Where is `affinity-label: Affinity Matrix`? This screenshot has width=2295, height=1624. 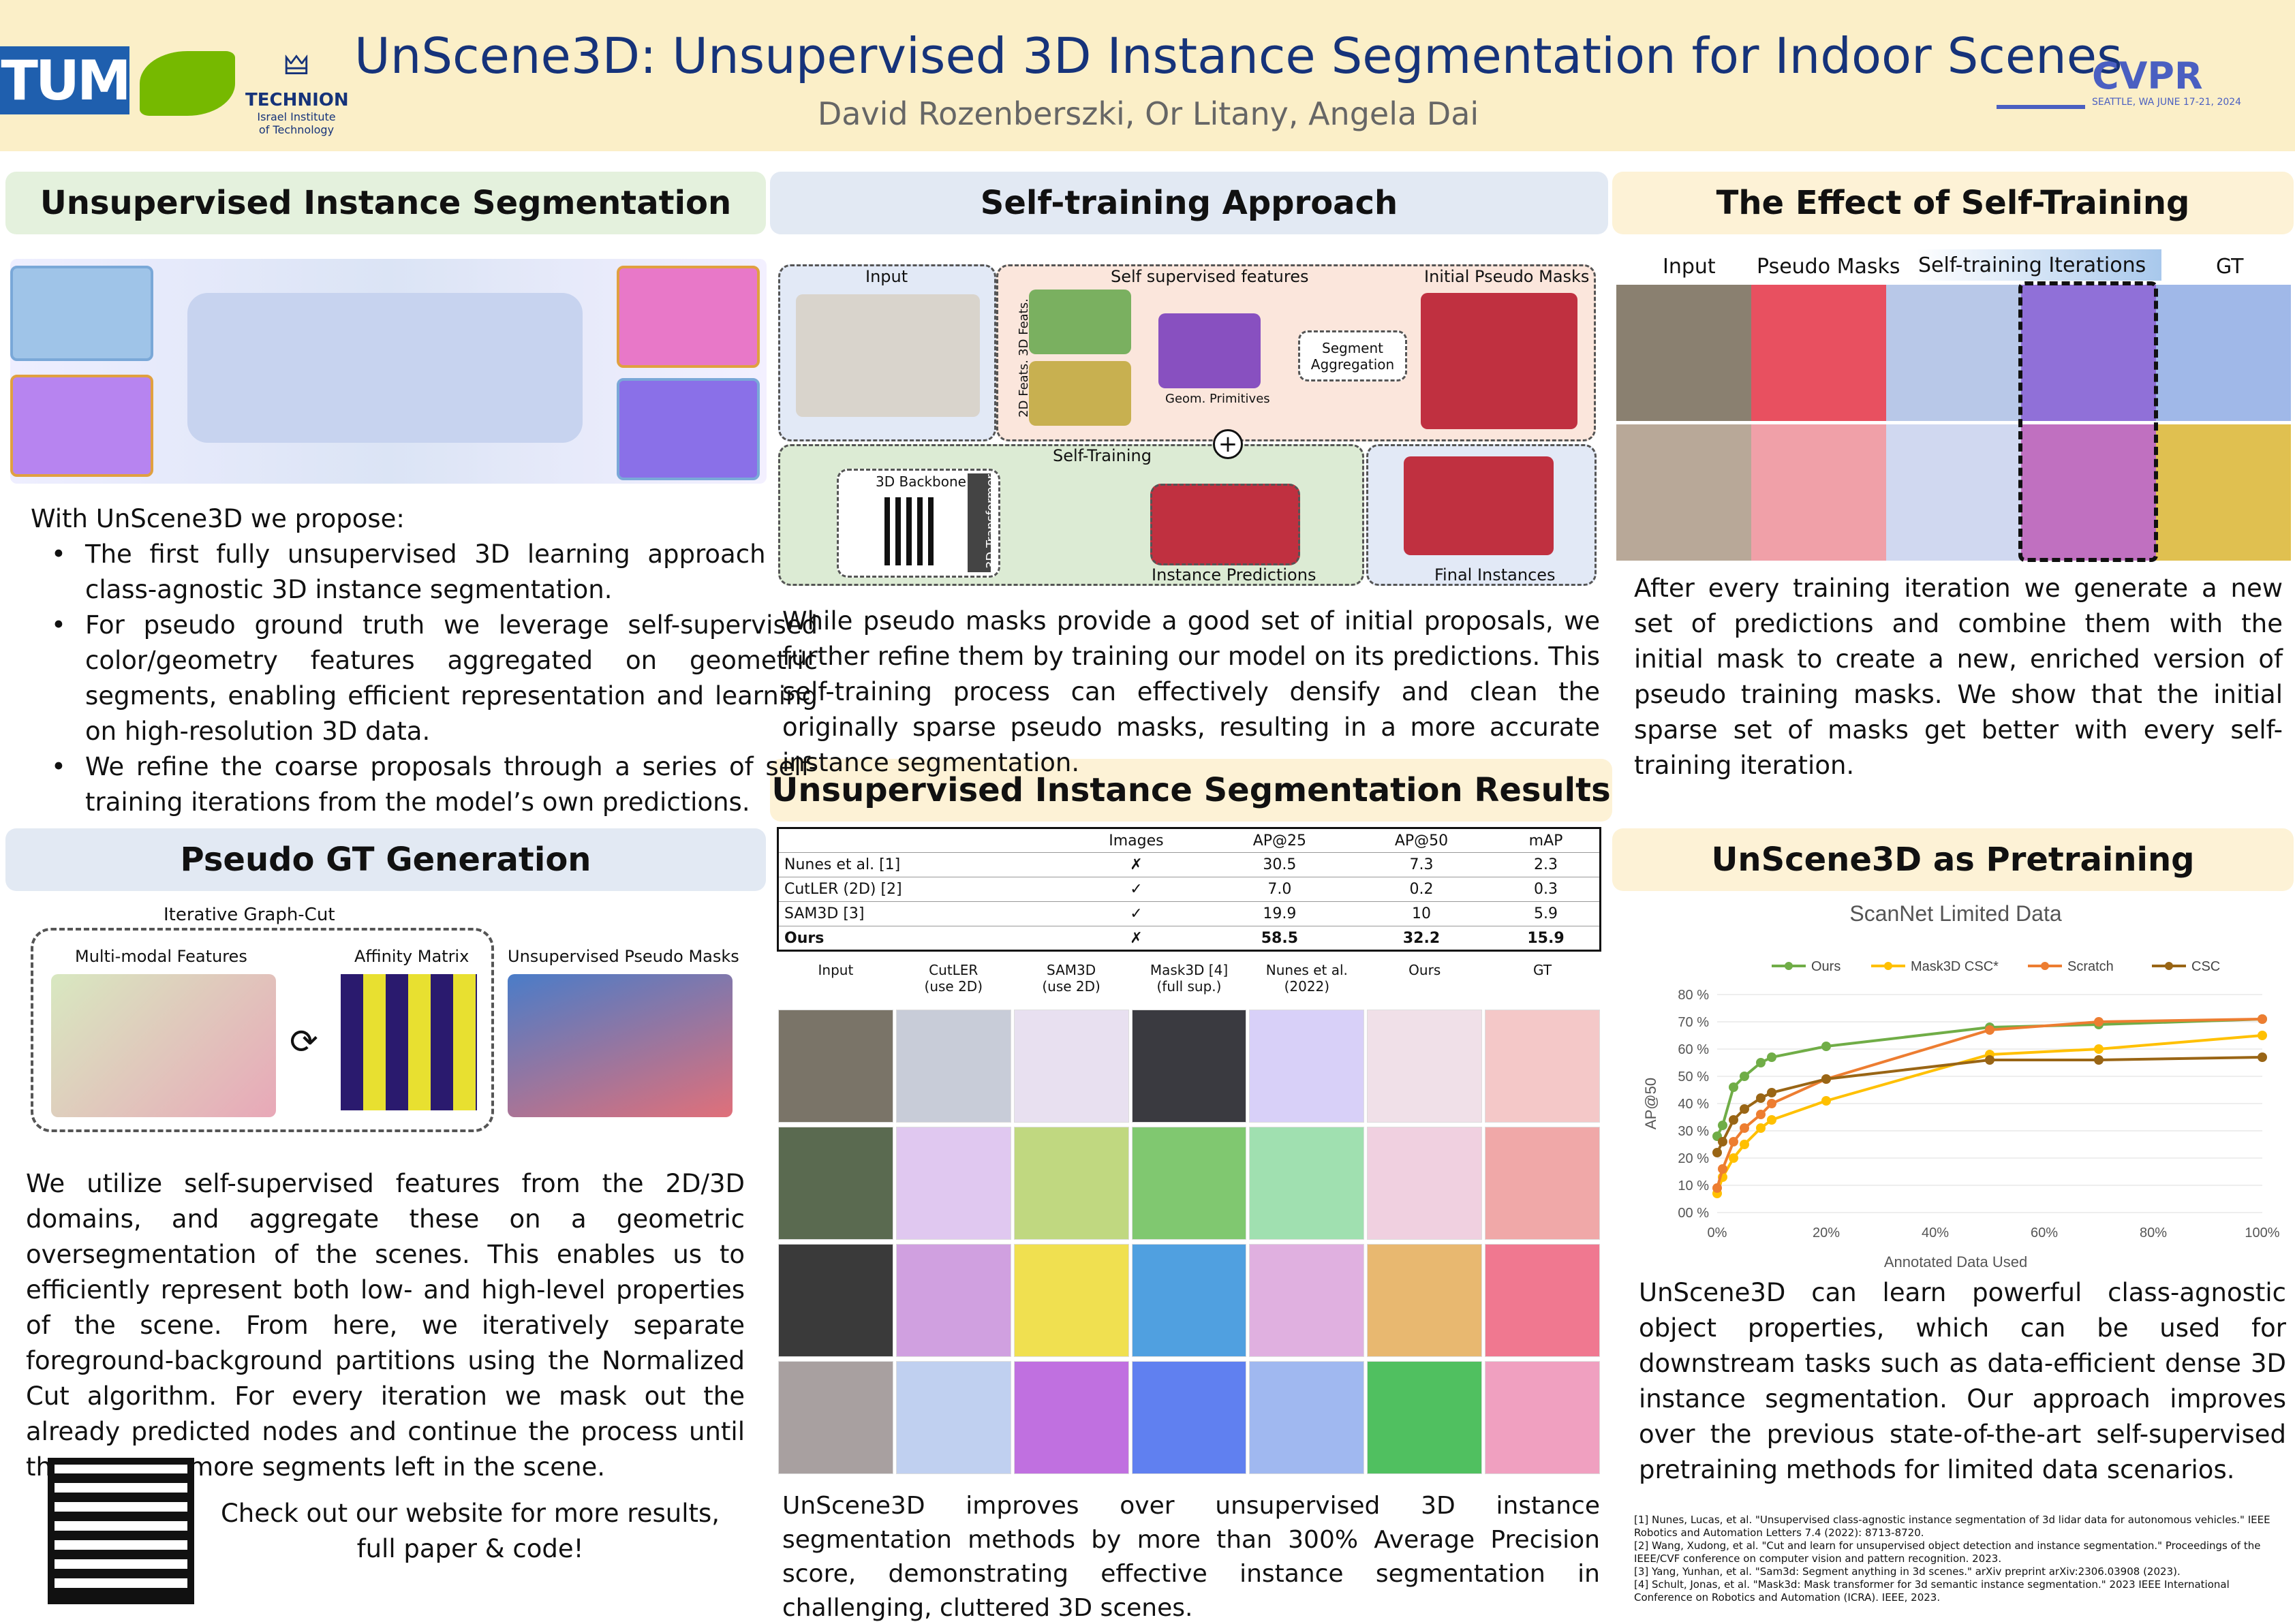
affinity-label: Affinity Matrix is located at coordinates (412, 956).